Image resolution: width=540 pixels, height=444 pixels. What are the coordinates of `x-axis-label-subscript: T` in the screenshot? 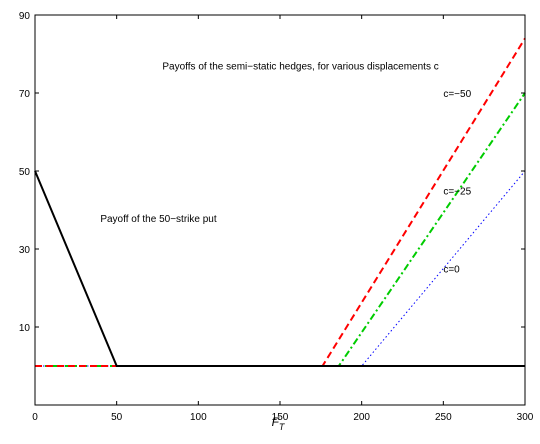 It's located at (282, 427).